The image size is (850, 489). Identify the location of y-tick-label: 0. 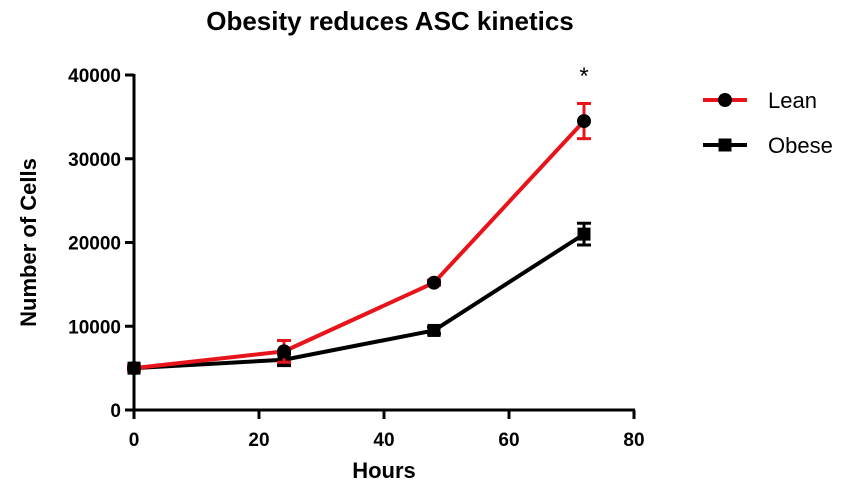
(115, 411).